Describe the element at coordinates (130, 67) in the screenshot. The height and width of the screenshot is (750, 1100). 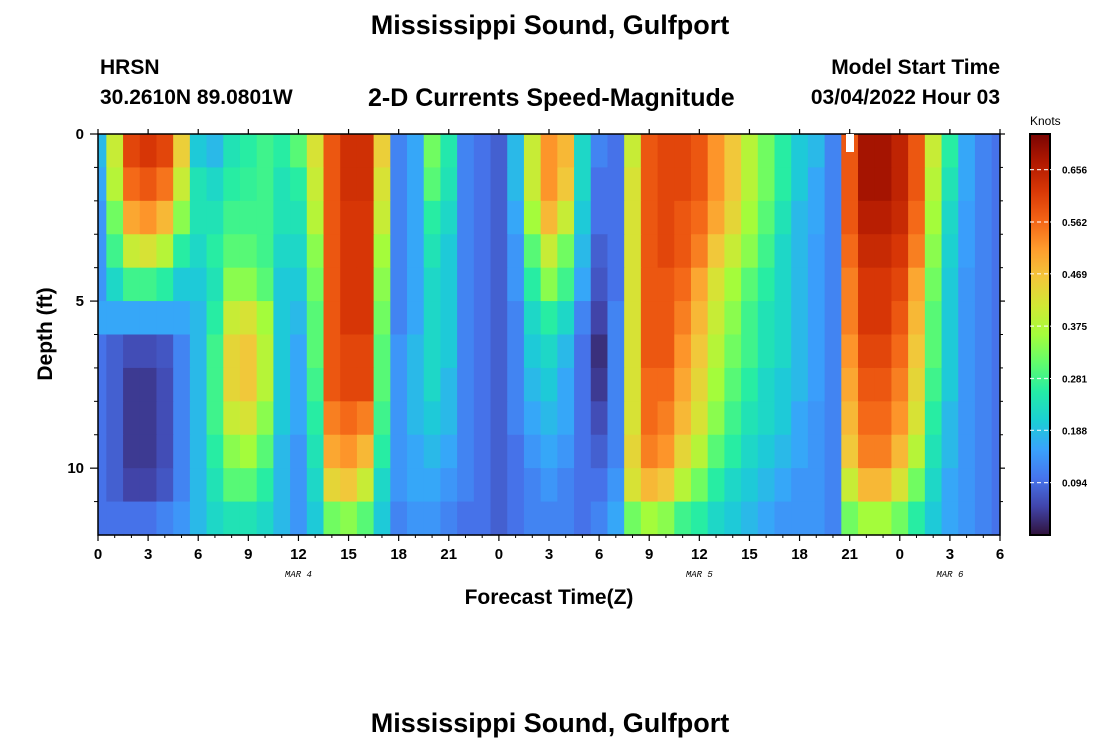
I see `station-id: HRSN` at that location.